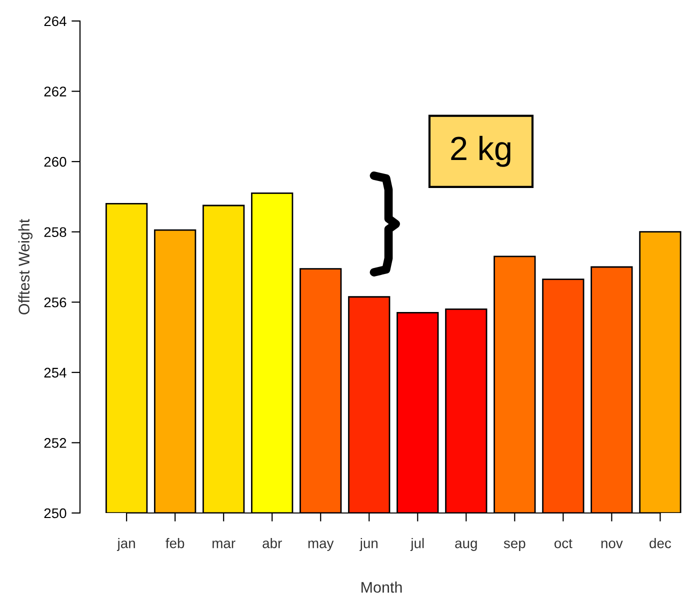  Describe the element at coordinates (466, 545) in the screenshot. I see `x-tick-label: aug` at that location.